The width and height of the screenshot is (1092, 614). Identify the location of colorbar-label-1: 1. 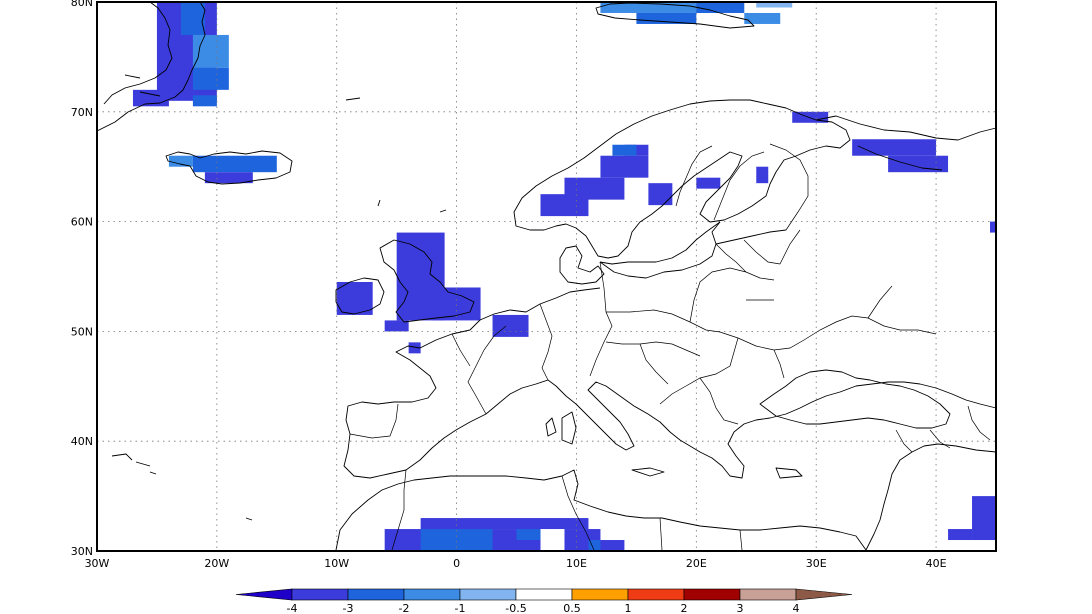
(628, 608).